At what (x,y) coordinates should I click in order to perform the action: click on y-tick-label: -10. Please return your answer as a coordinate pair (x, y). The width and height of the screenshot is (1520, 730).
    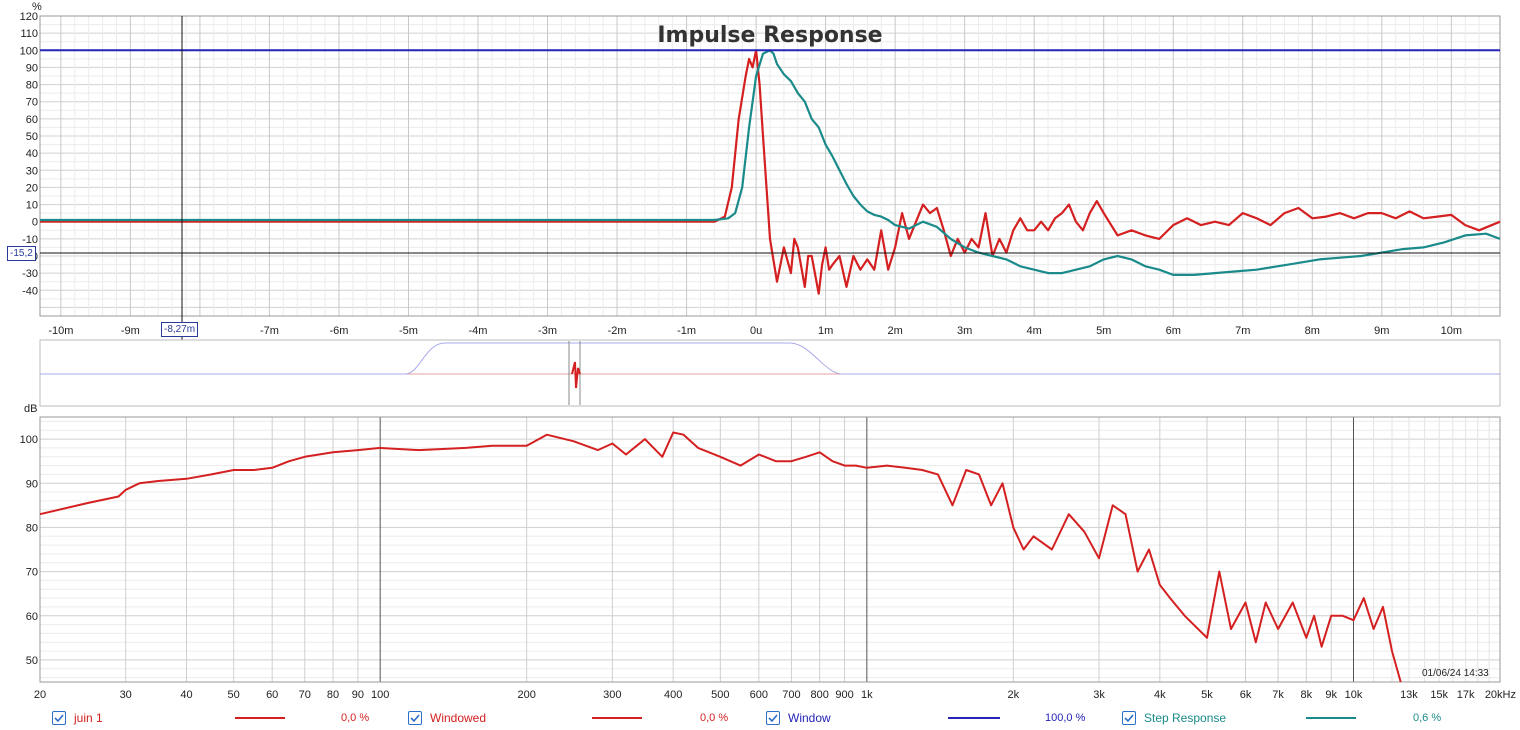
    Looking at the image, I should click on (30, 240).